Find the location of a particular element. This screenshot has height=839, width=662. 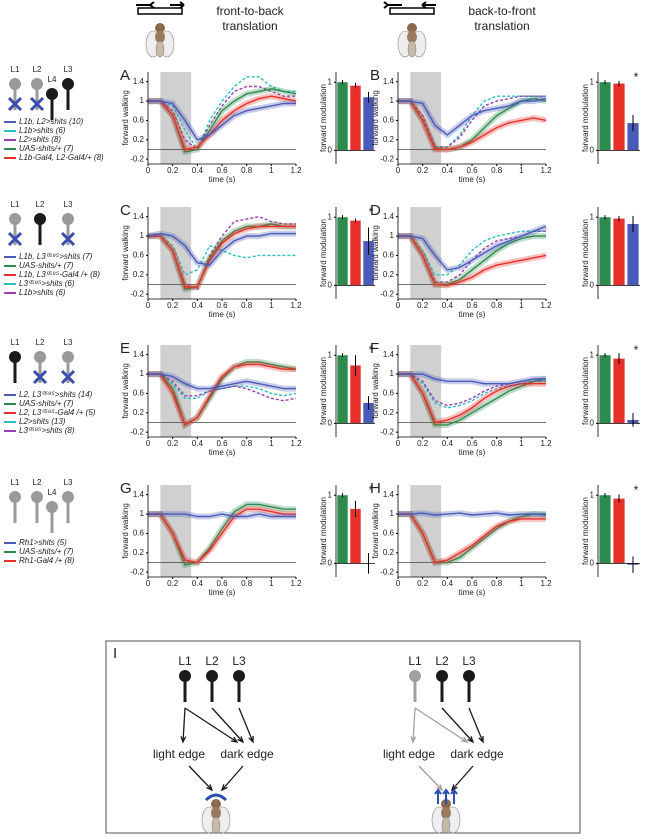

arrow is located at coordinates (462, 778).